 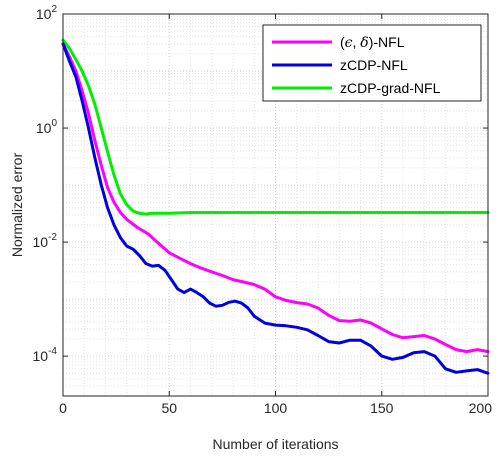 I want to click on x-tick-label: 200, so click(x=481, y=408).